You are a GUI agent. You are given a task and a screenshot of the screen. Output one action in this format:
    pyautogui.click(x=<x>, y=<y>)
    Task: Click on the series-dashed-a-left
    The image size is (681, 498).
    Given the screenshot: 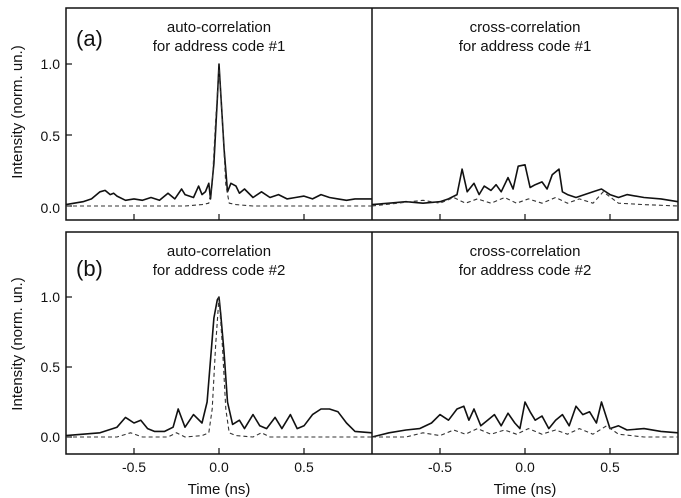 What is the action you would take?
    pyautogui.click(x=219, y=137)
    